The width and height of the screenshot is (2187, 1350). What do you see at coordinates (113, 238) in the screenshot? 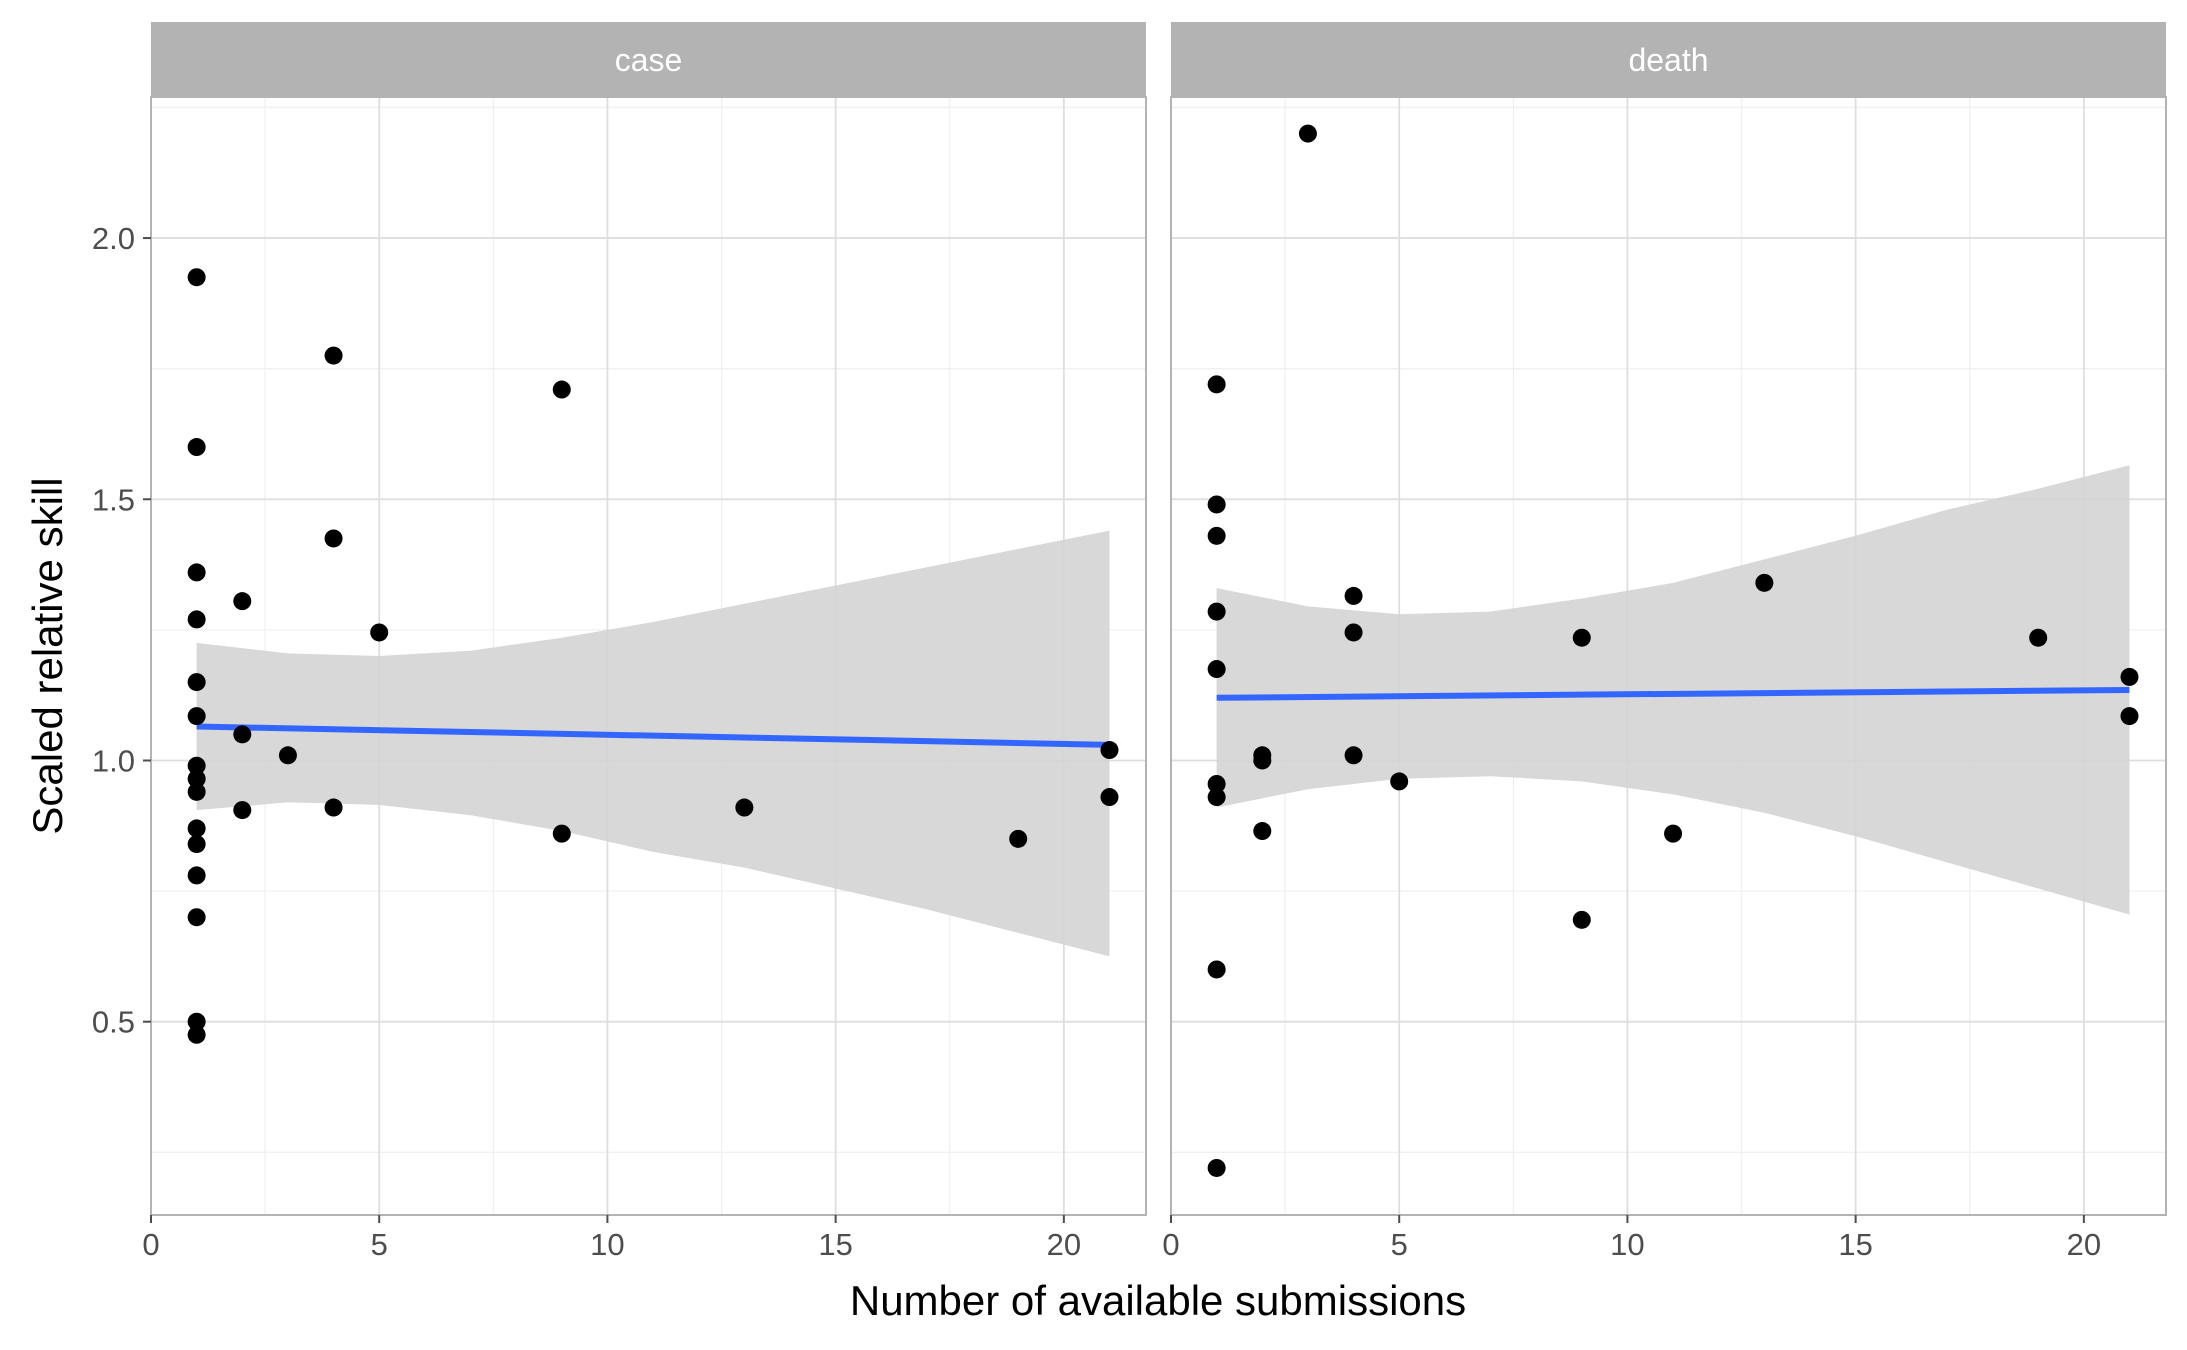
I see `y-tick-label: 2.0` at bounding box center [113, 238].